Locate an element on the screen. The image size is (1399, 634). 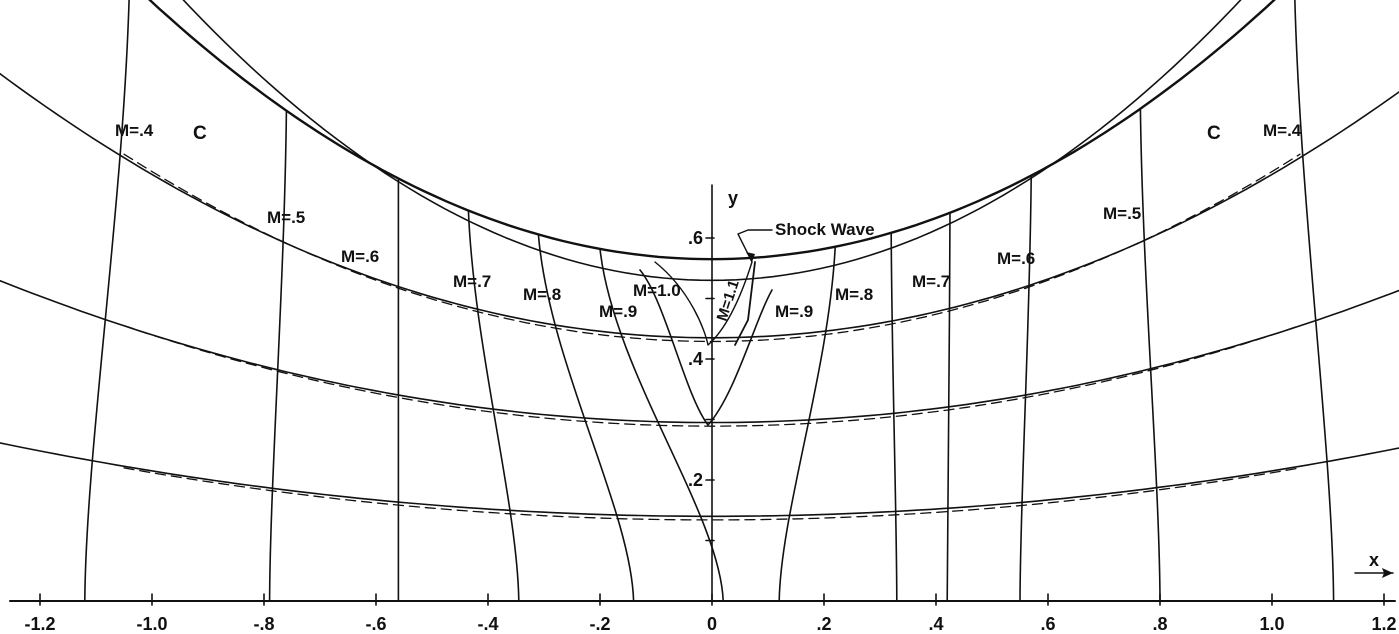
x-tick-label: .4 is located at coordinates (935, 624).